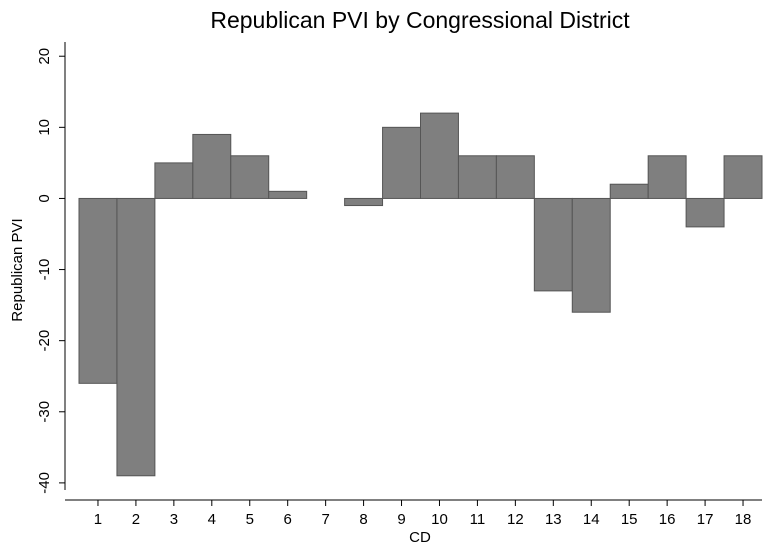  What do you see at coordinates (439, 519) in the screenshot?
I see `x-tick-label: 10` at bounding box center [439, 519].